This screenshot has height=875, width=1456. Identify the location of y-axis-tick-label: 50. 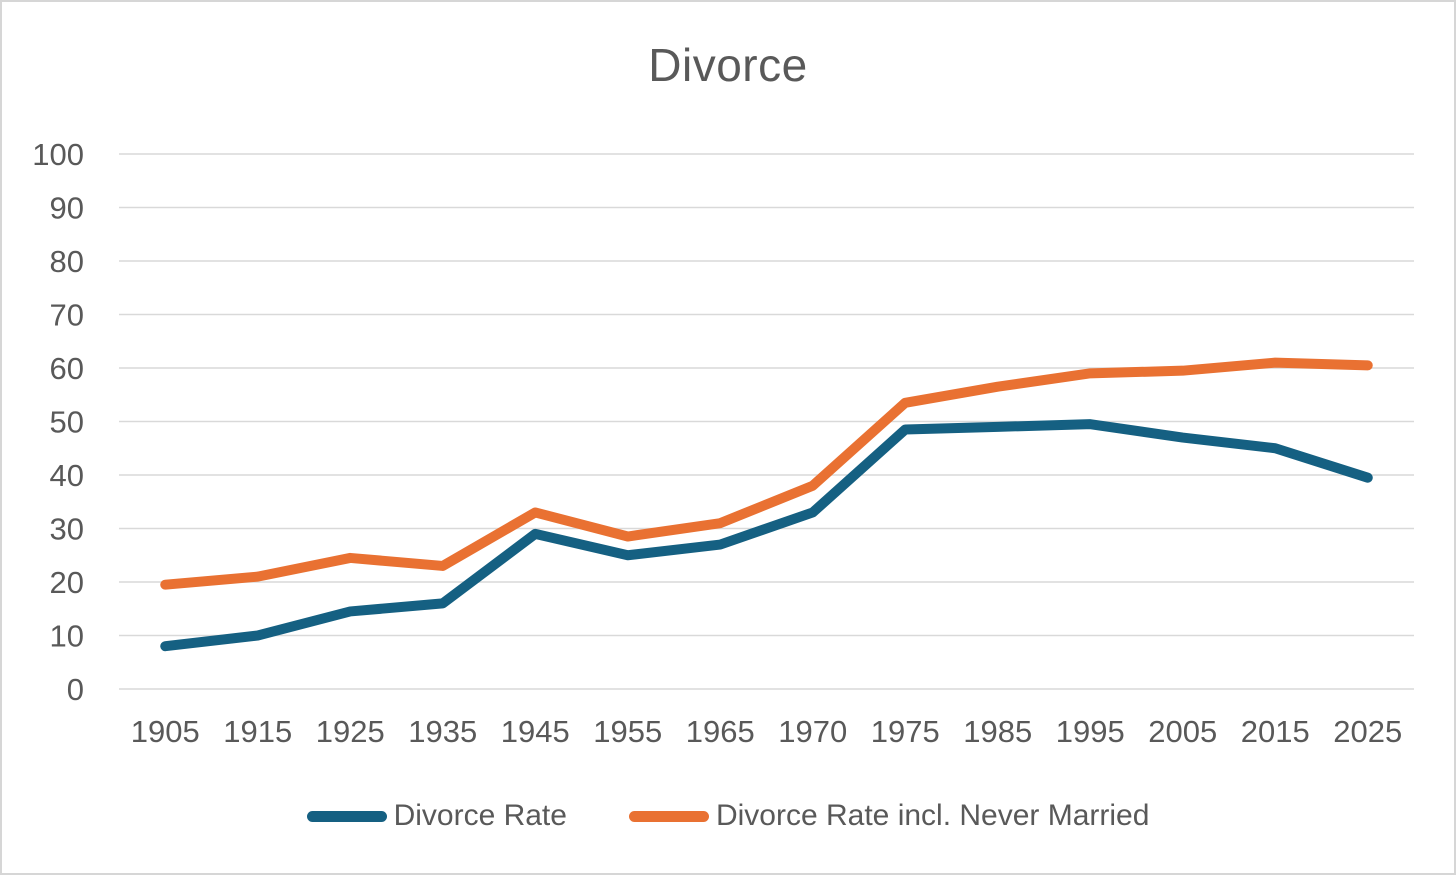
(67, 422).